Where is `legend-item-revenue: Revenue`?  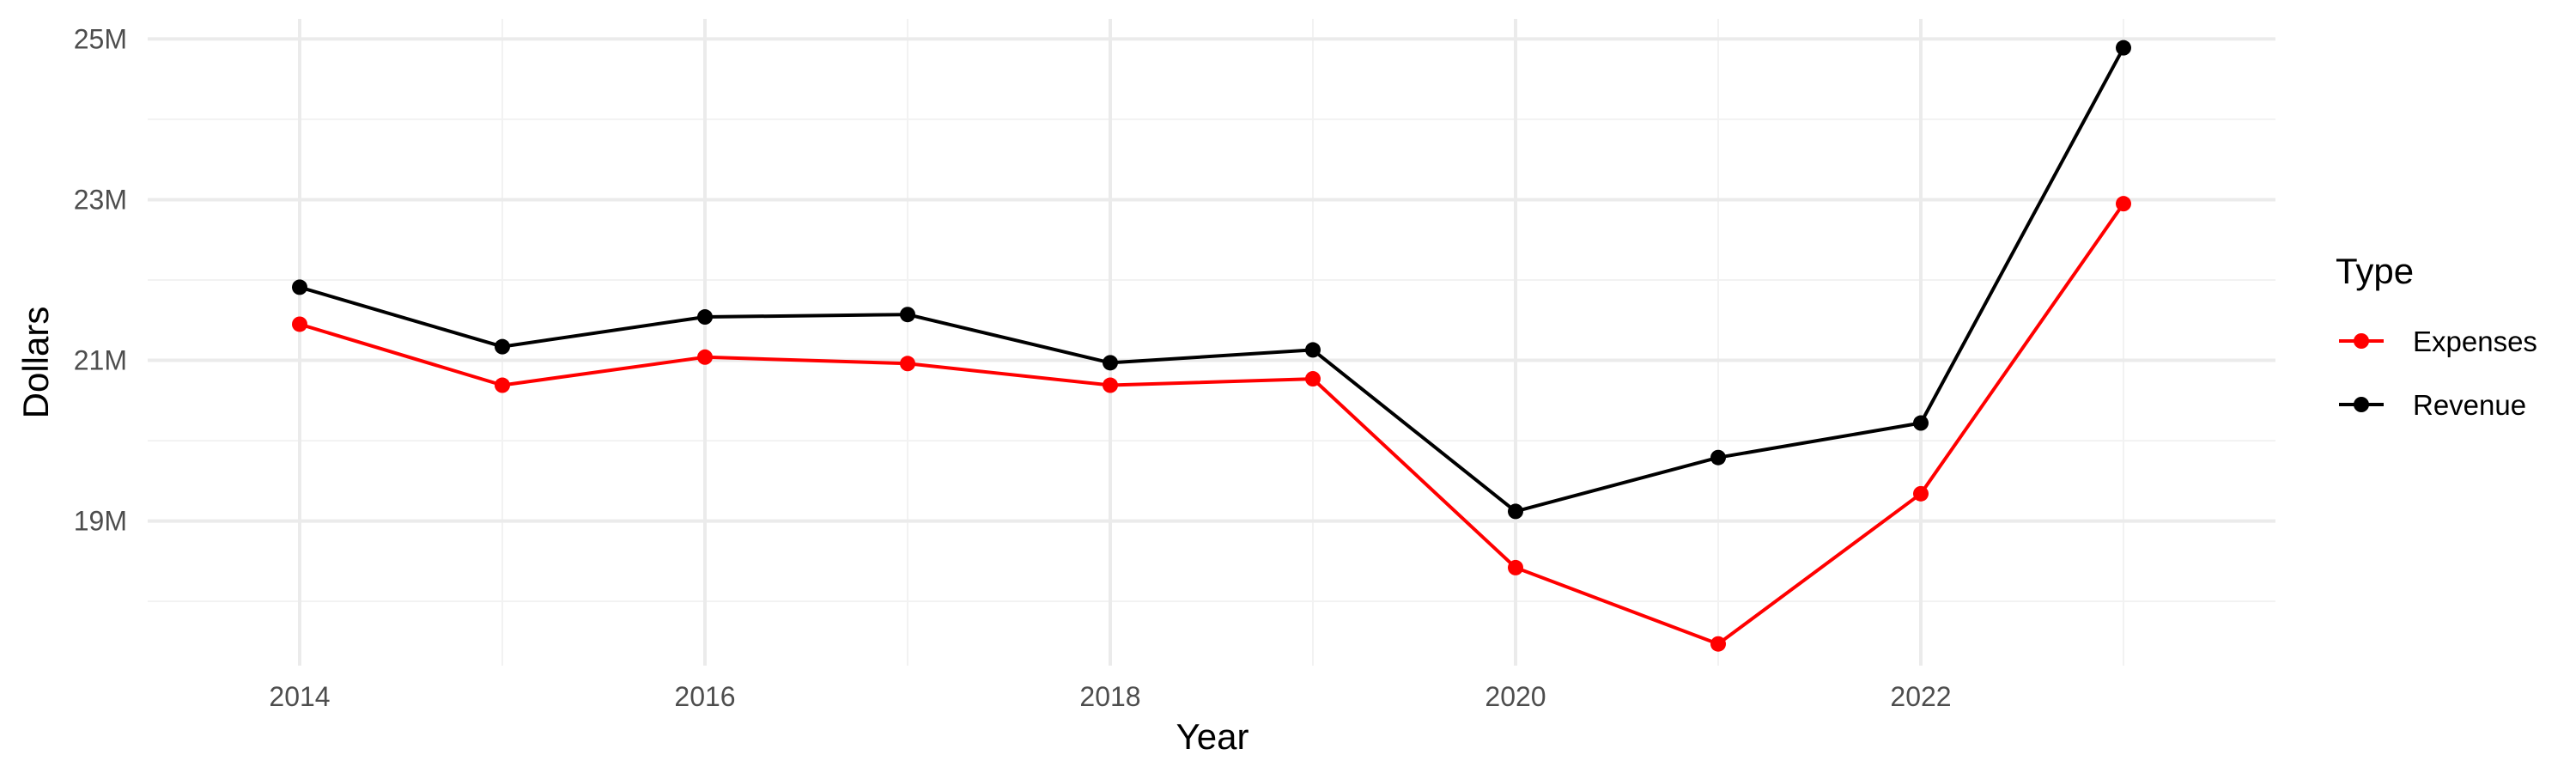
legend-item-revenue: Revenue is located at coordinates (2433, 405).